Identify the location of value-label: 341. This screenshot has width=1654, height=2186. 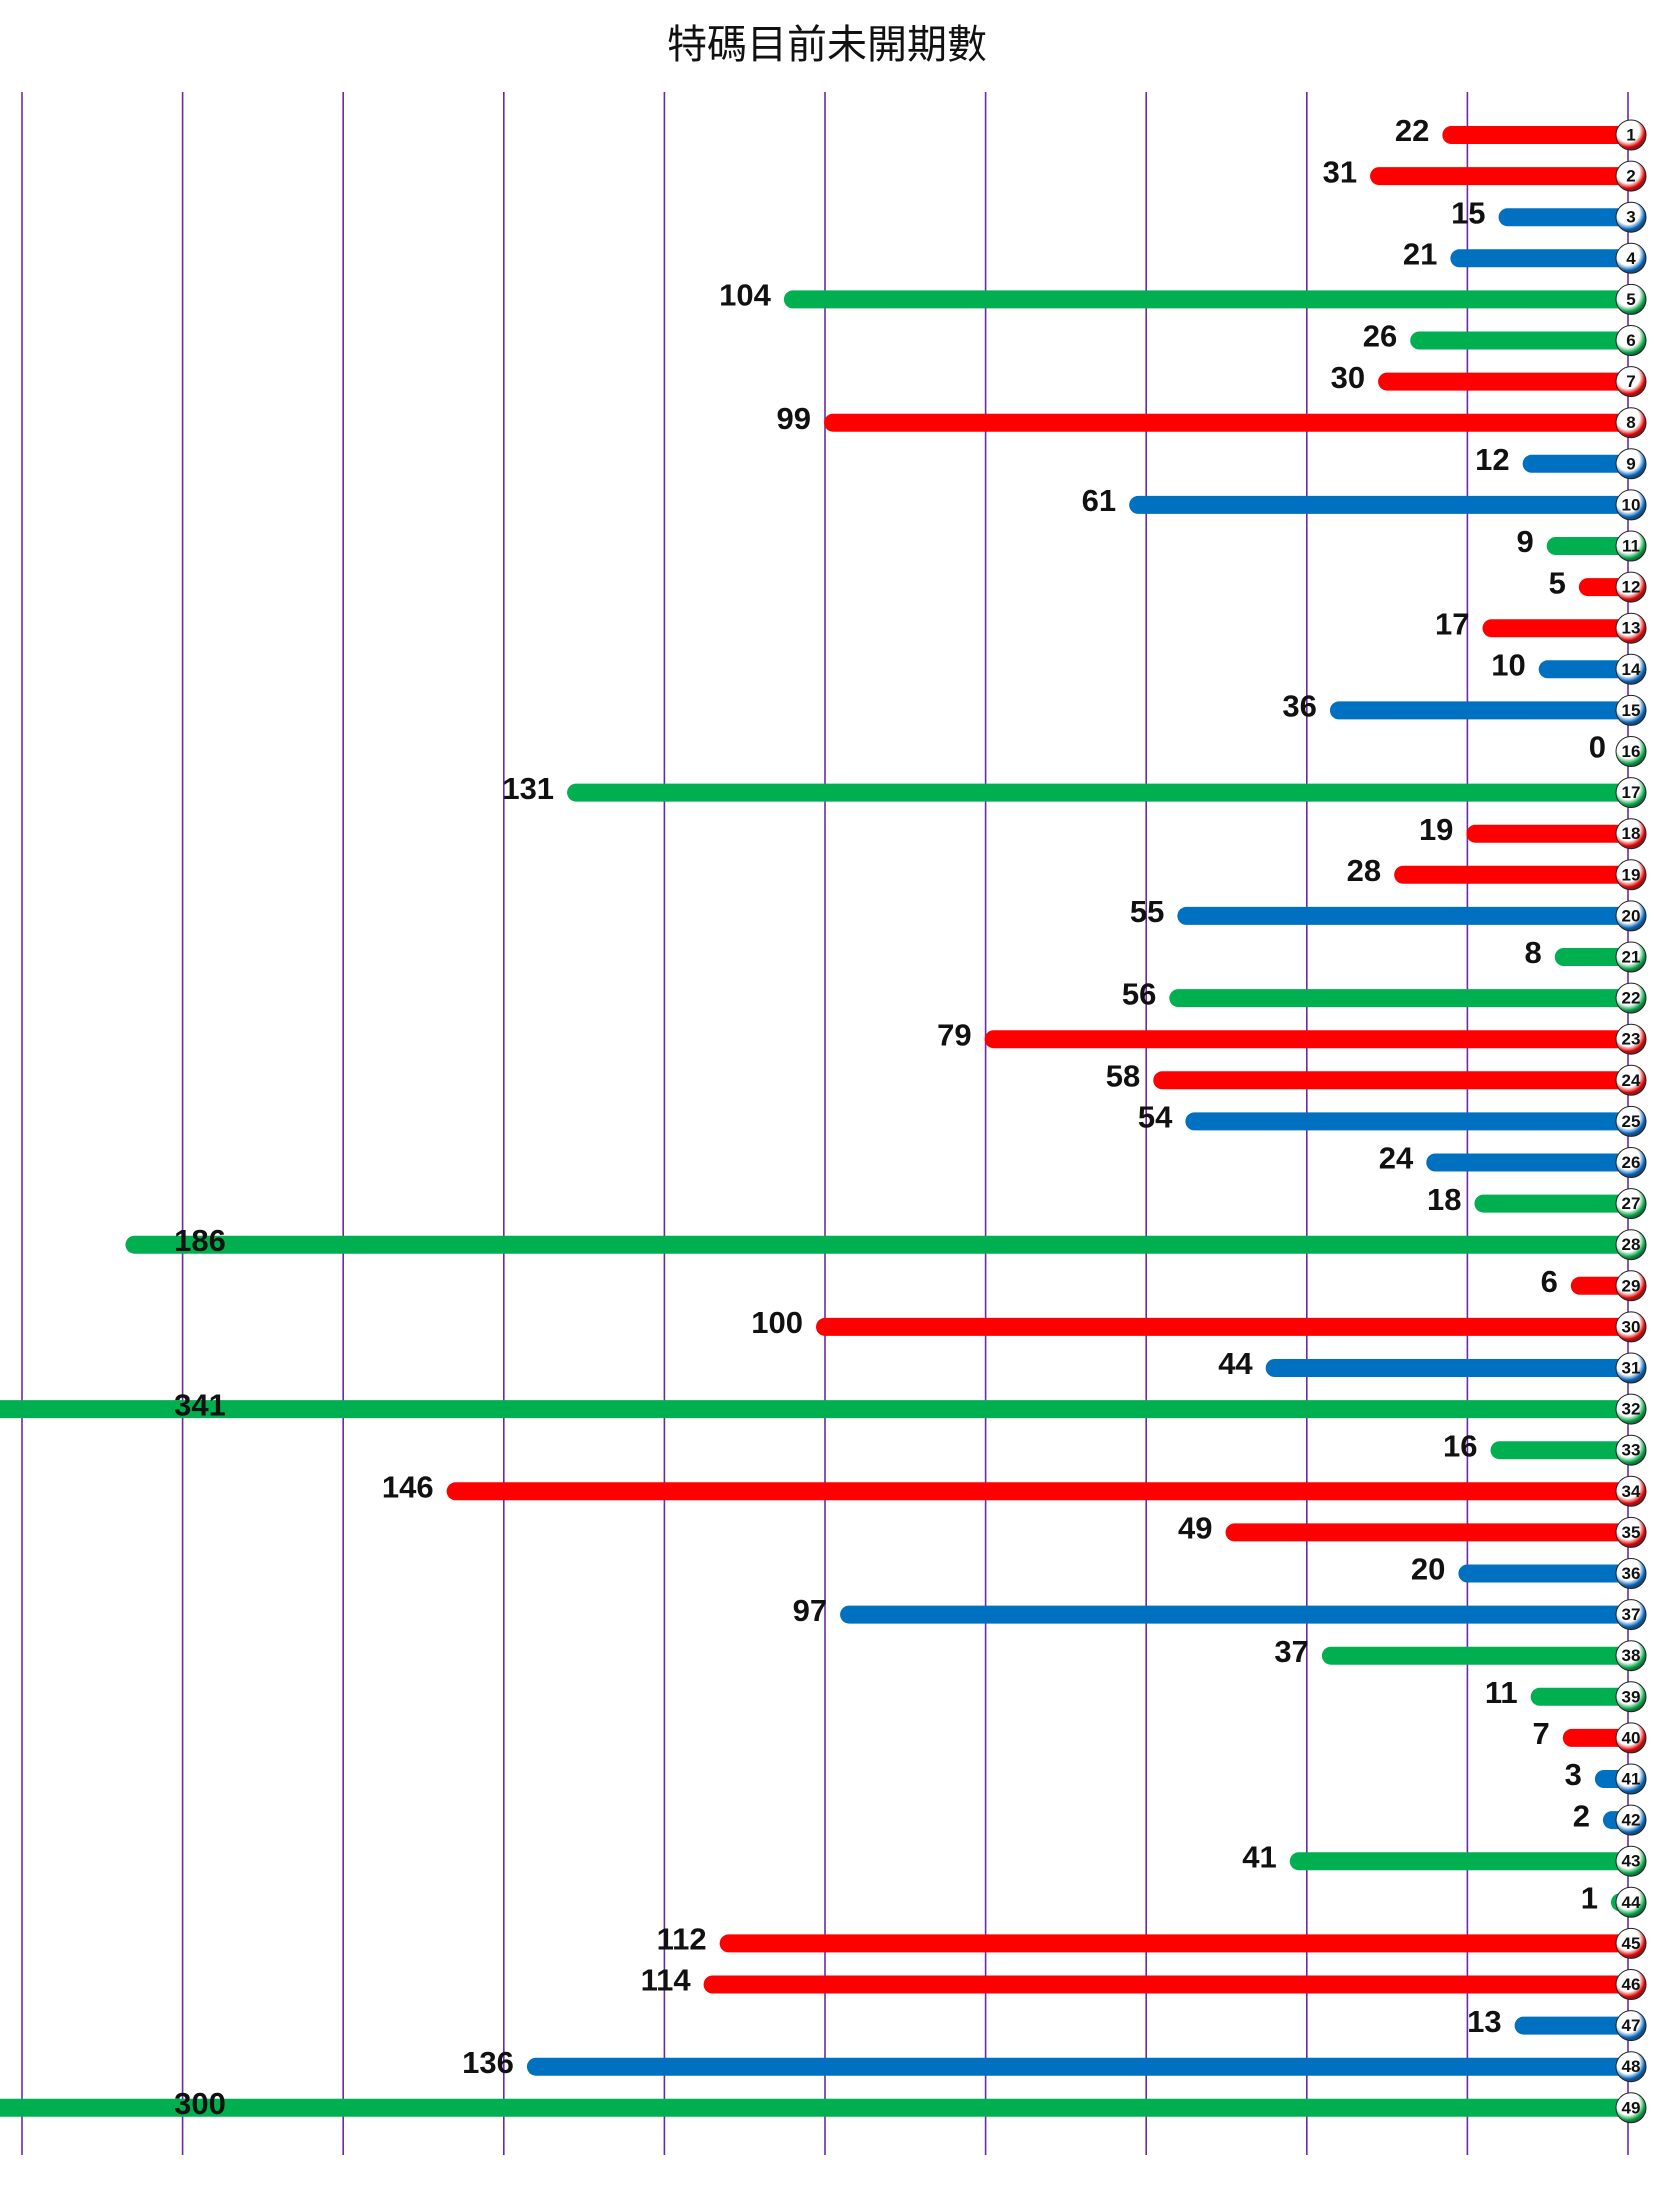
(200, 1404).